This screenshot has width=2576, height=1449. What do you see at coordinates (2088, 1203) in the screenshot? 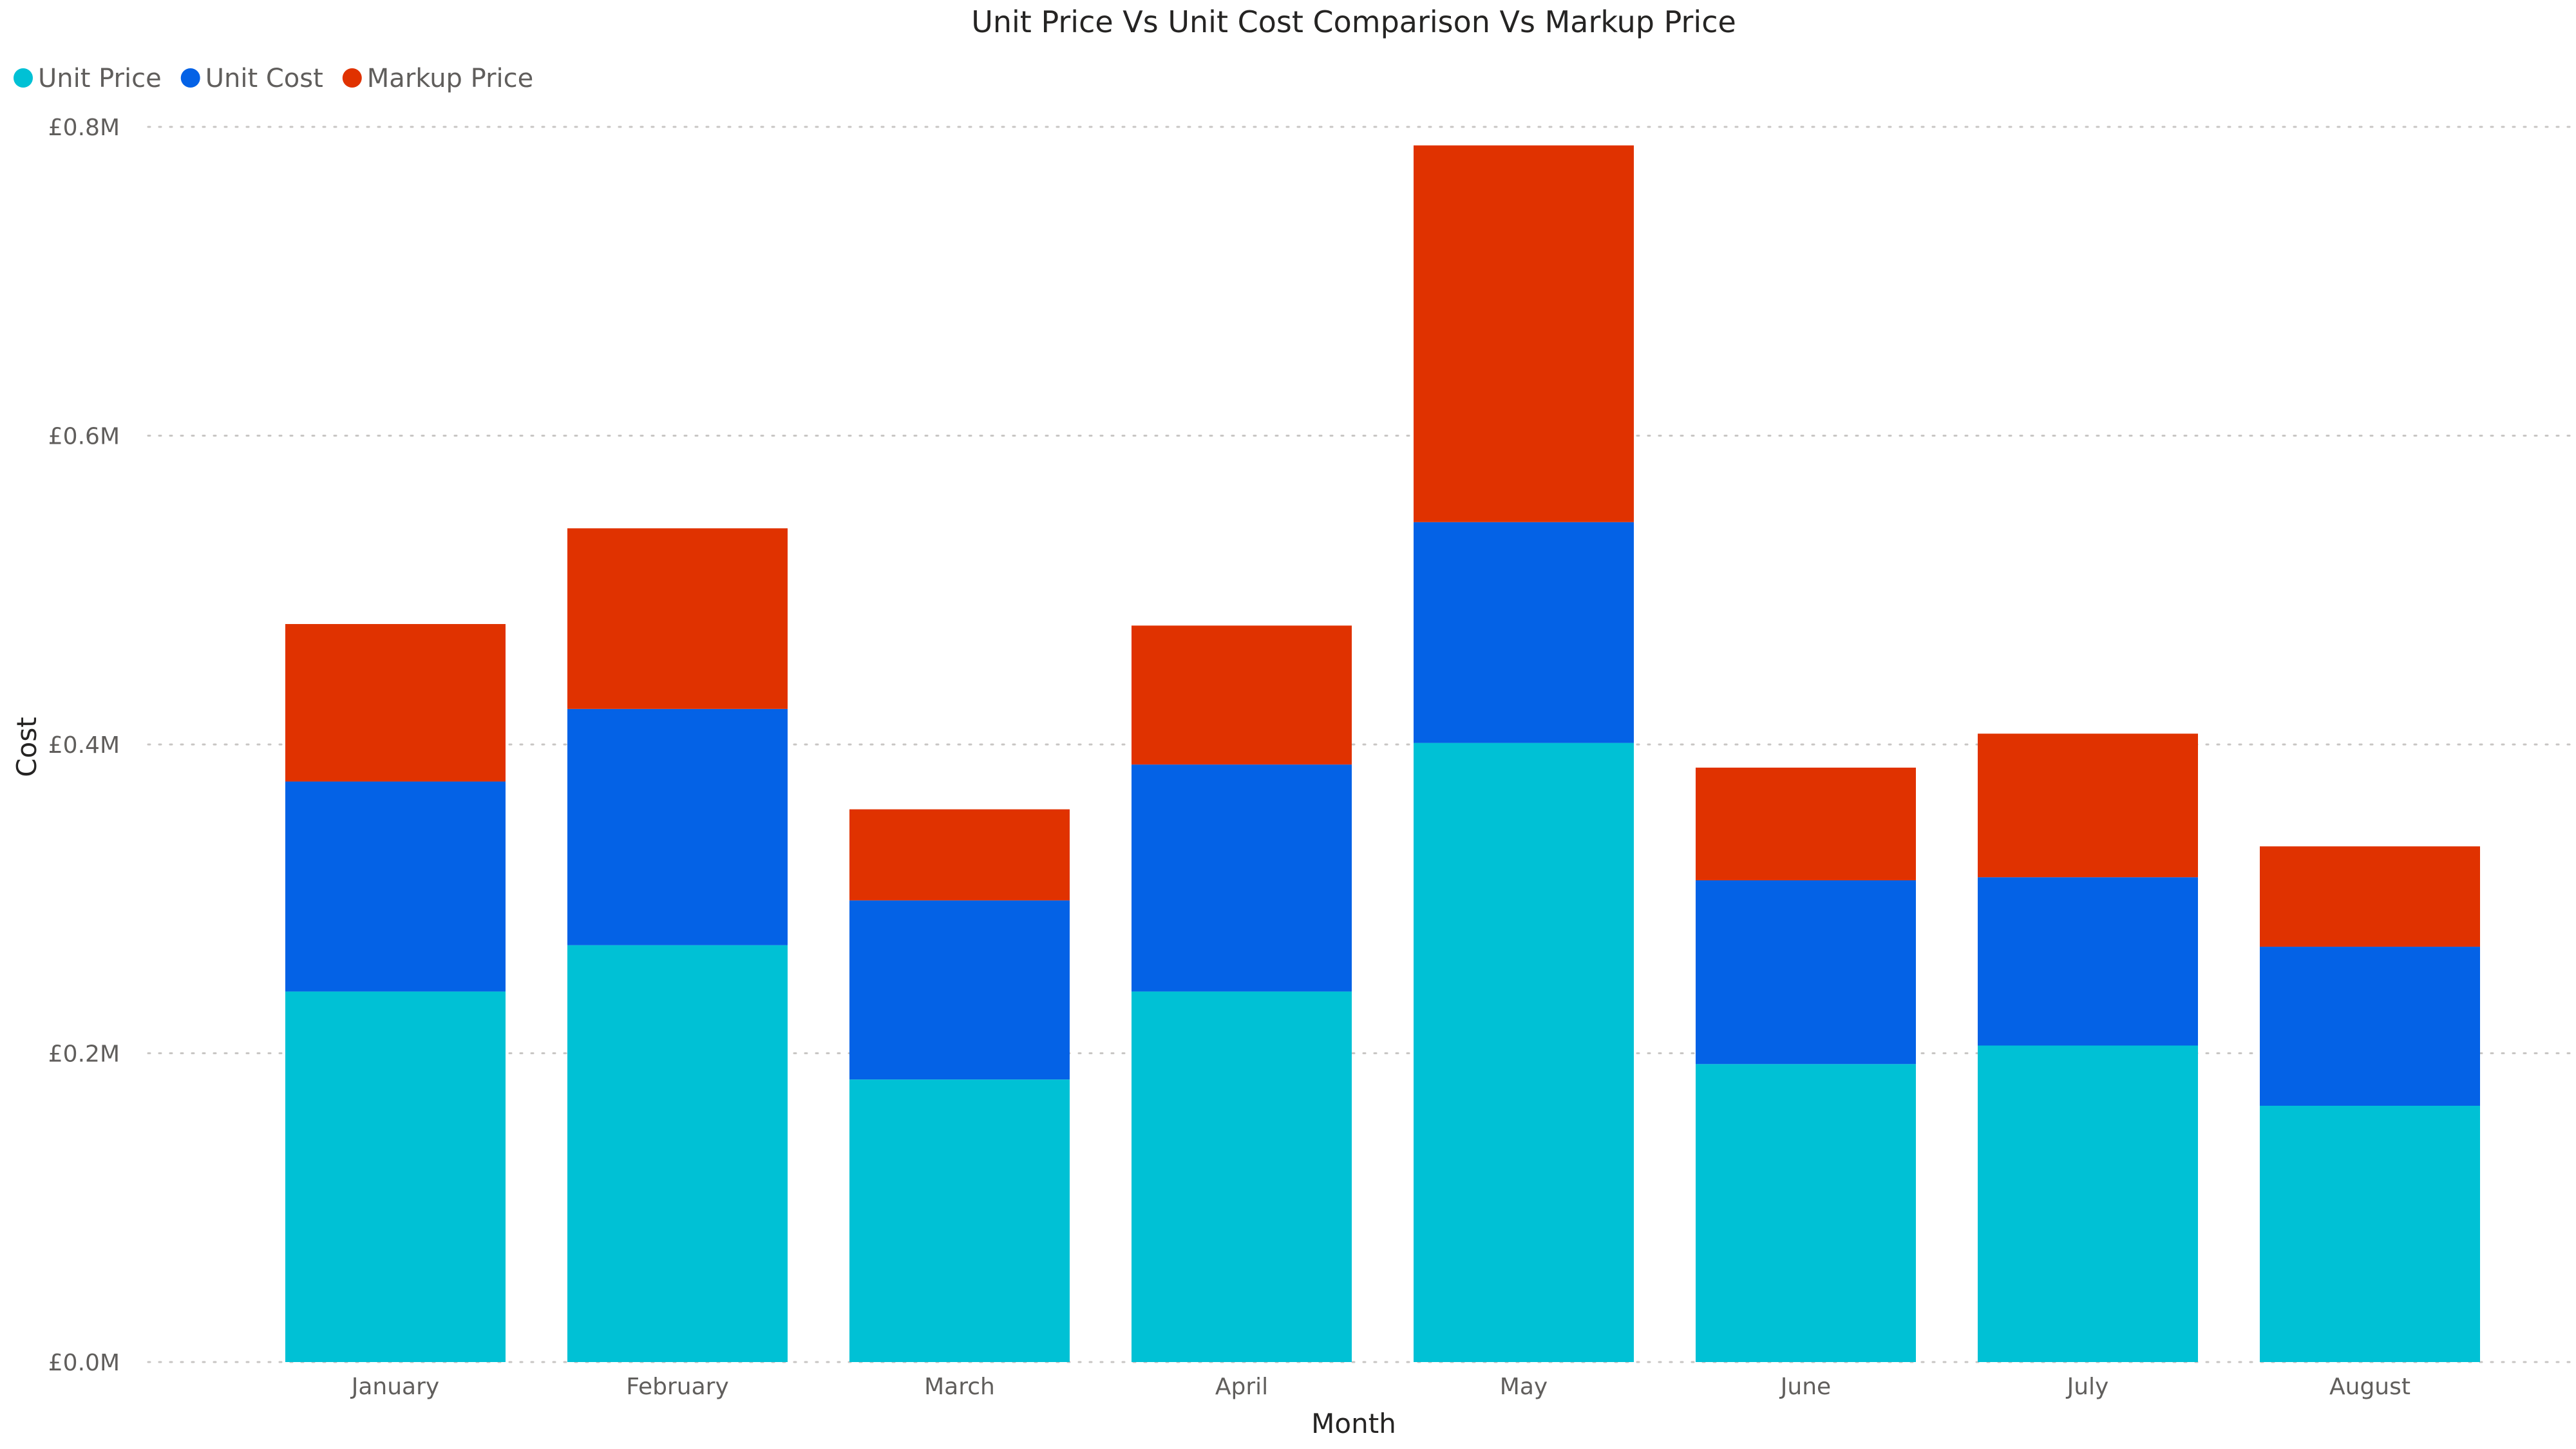
I see `bar-july-unit-price` at bounding box center [2088, 1203].